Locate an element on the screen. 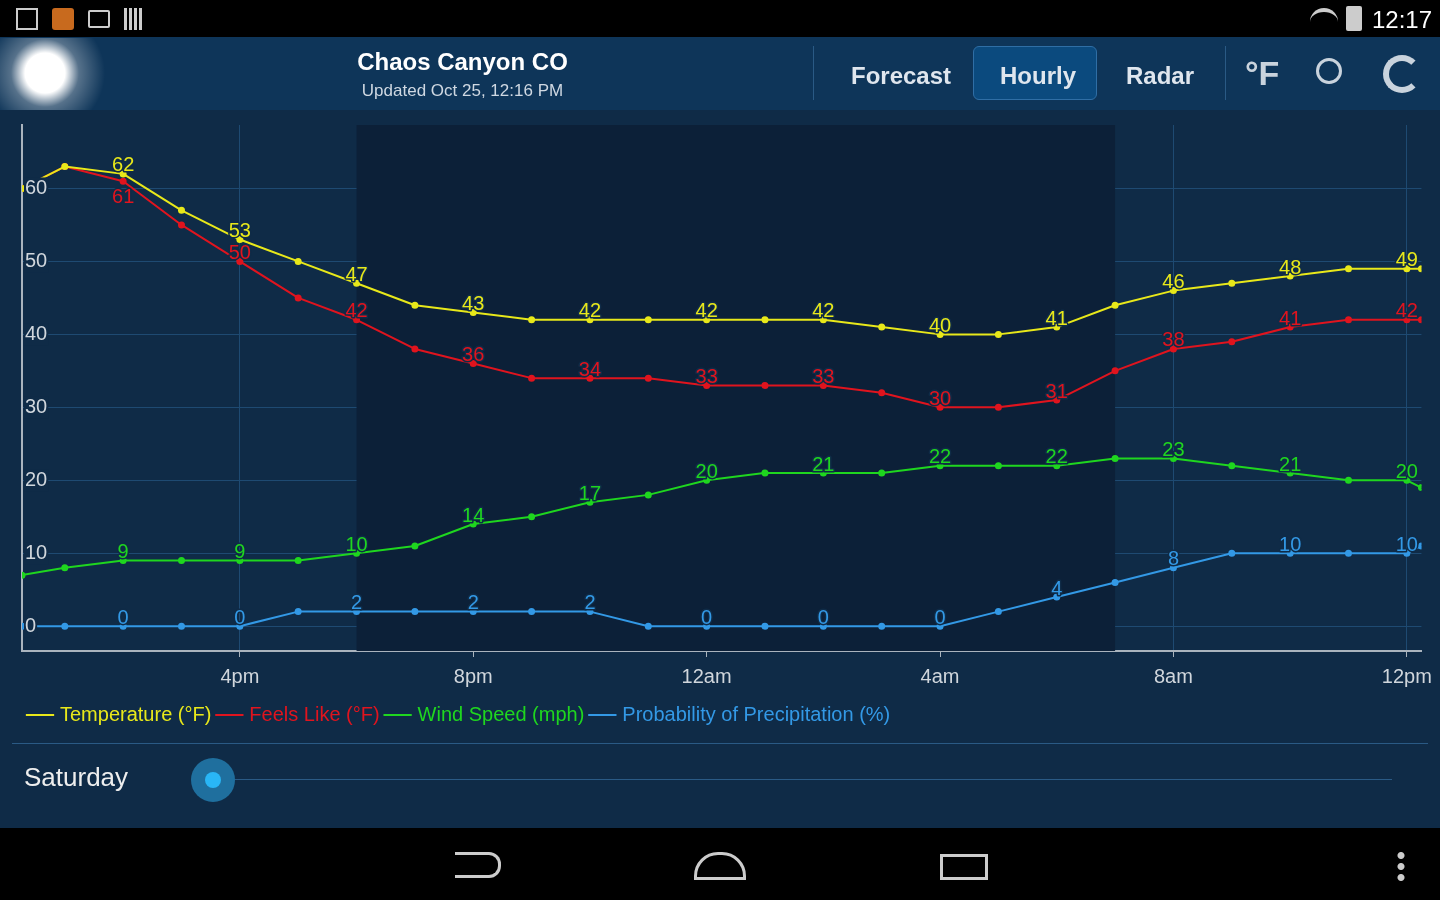 The width and height of the screenshot is (1440, 900). data-label: 17 is located at coordinates (590, 492).